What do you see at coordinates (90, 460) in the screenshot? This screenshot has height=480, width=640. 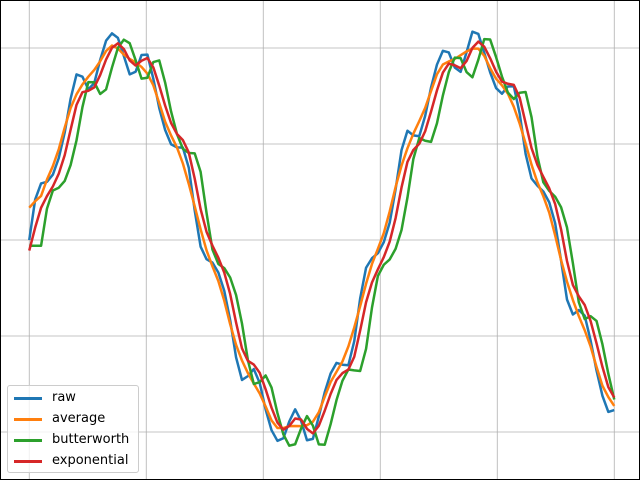 I see `legend-label-exponential: exponential` at bounding box center [90, 460].